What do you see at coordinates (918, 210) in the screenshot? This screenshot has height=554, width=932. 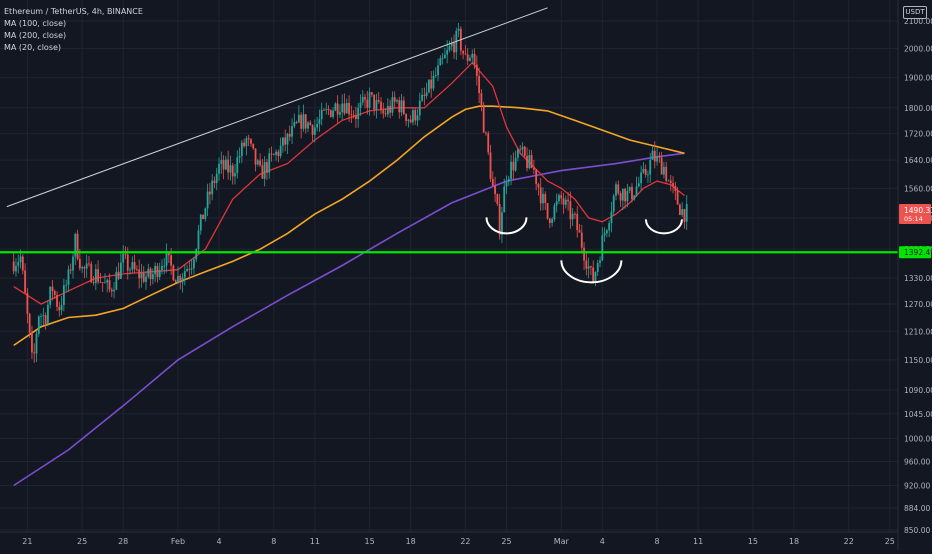 I see `last-price-label: 1490.33` at bounding box center [918, 210].